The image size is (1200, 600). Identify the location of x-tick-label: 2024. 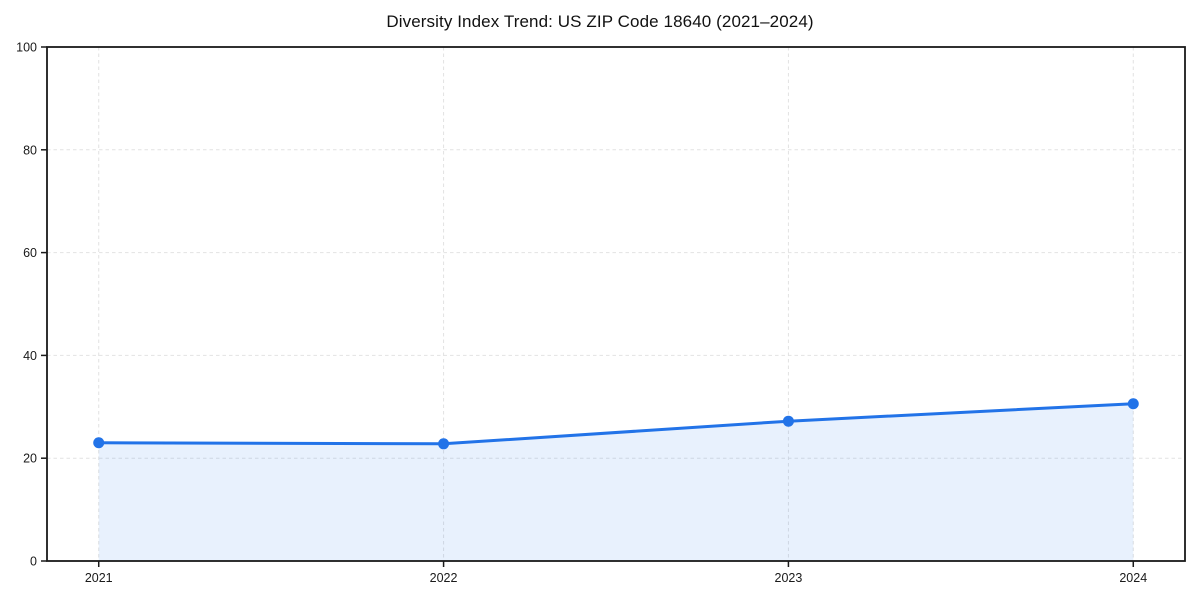
(1133, 578).